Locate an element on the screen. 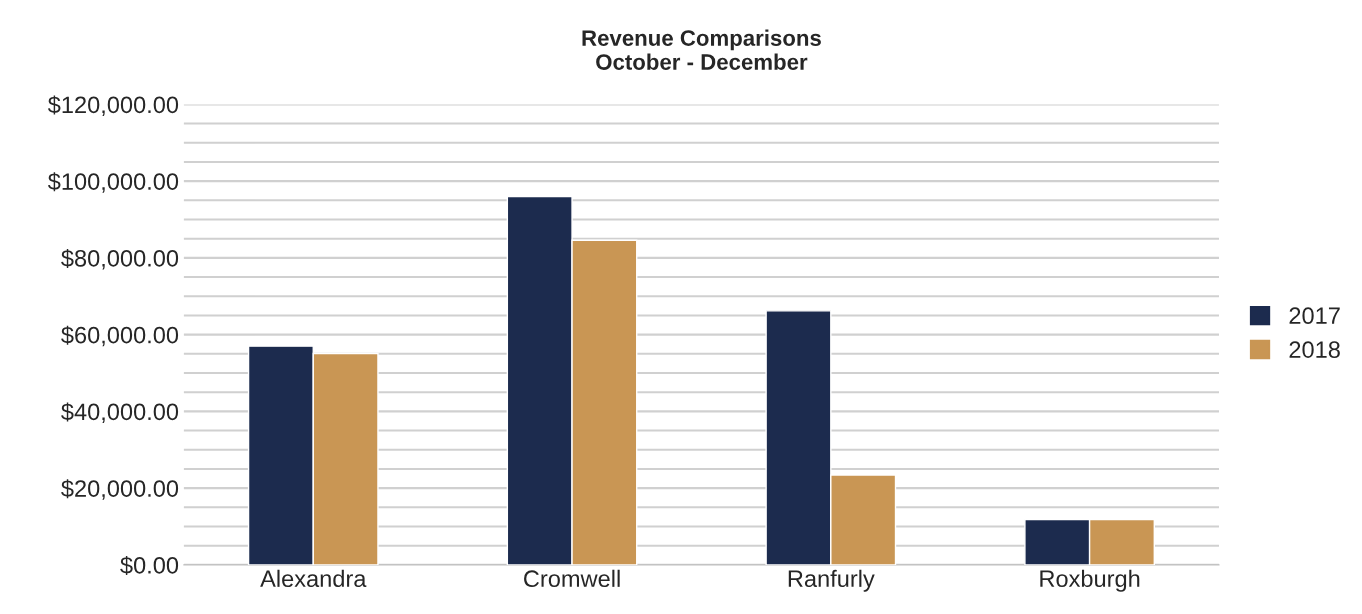 This screenshot has height=614, width=1362. x-tick-label: Alexandra is located at coordinates (313, 578).